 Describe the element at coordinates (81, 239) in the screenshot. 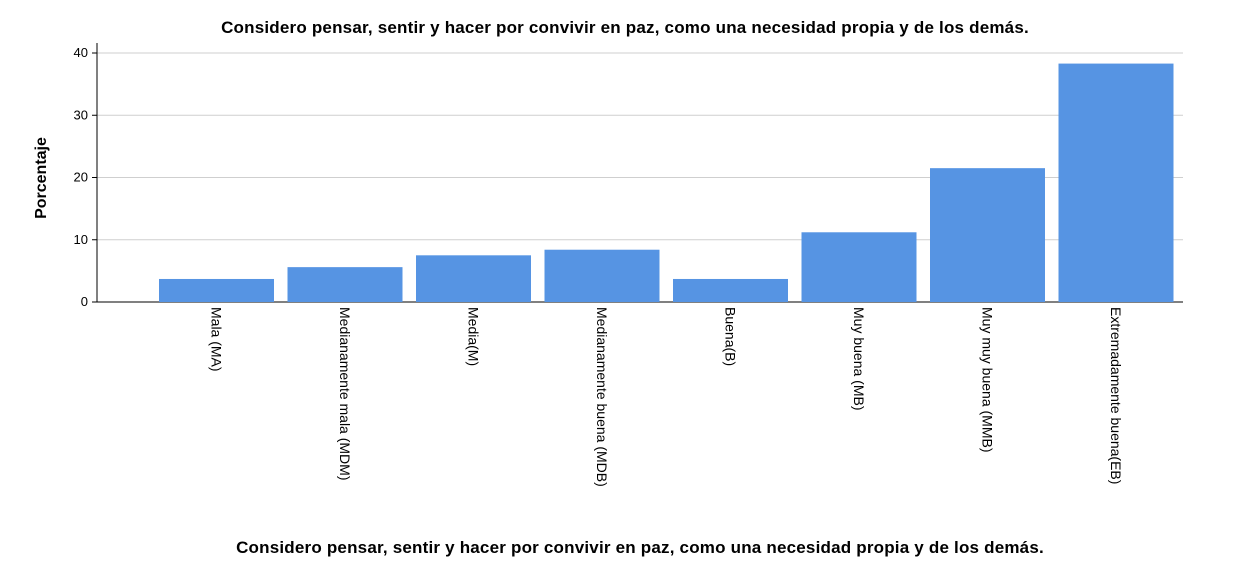

I see `y-tick-label: 10` at that location.